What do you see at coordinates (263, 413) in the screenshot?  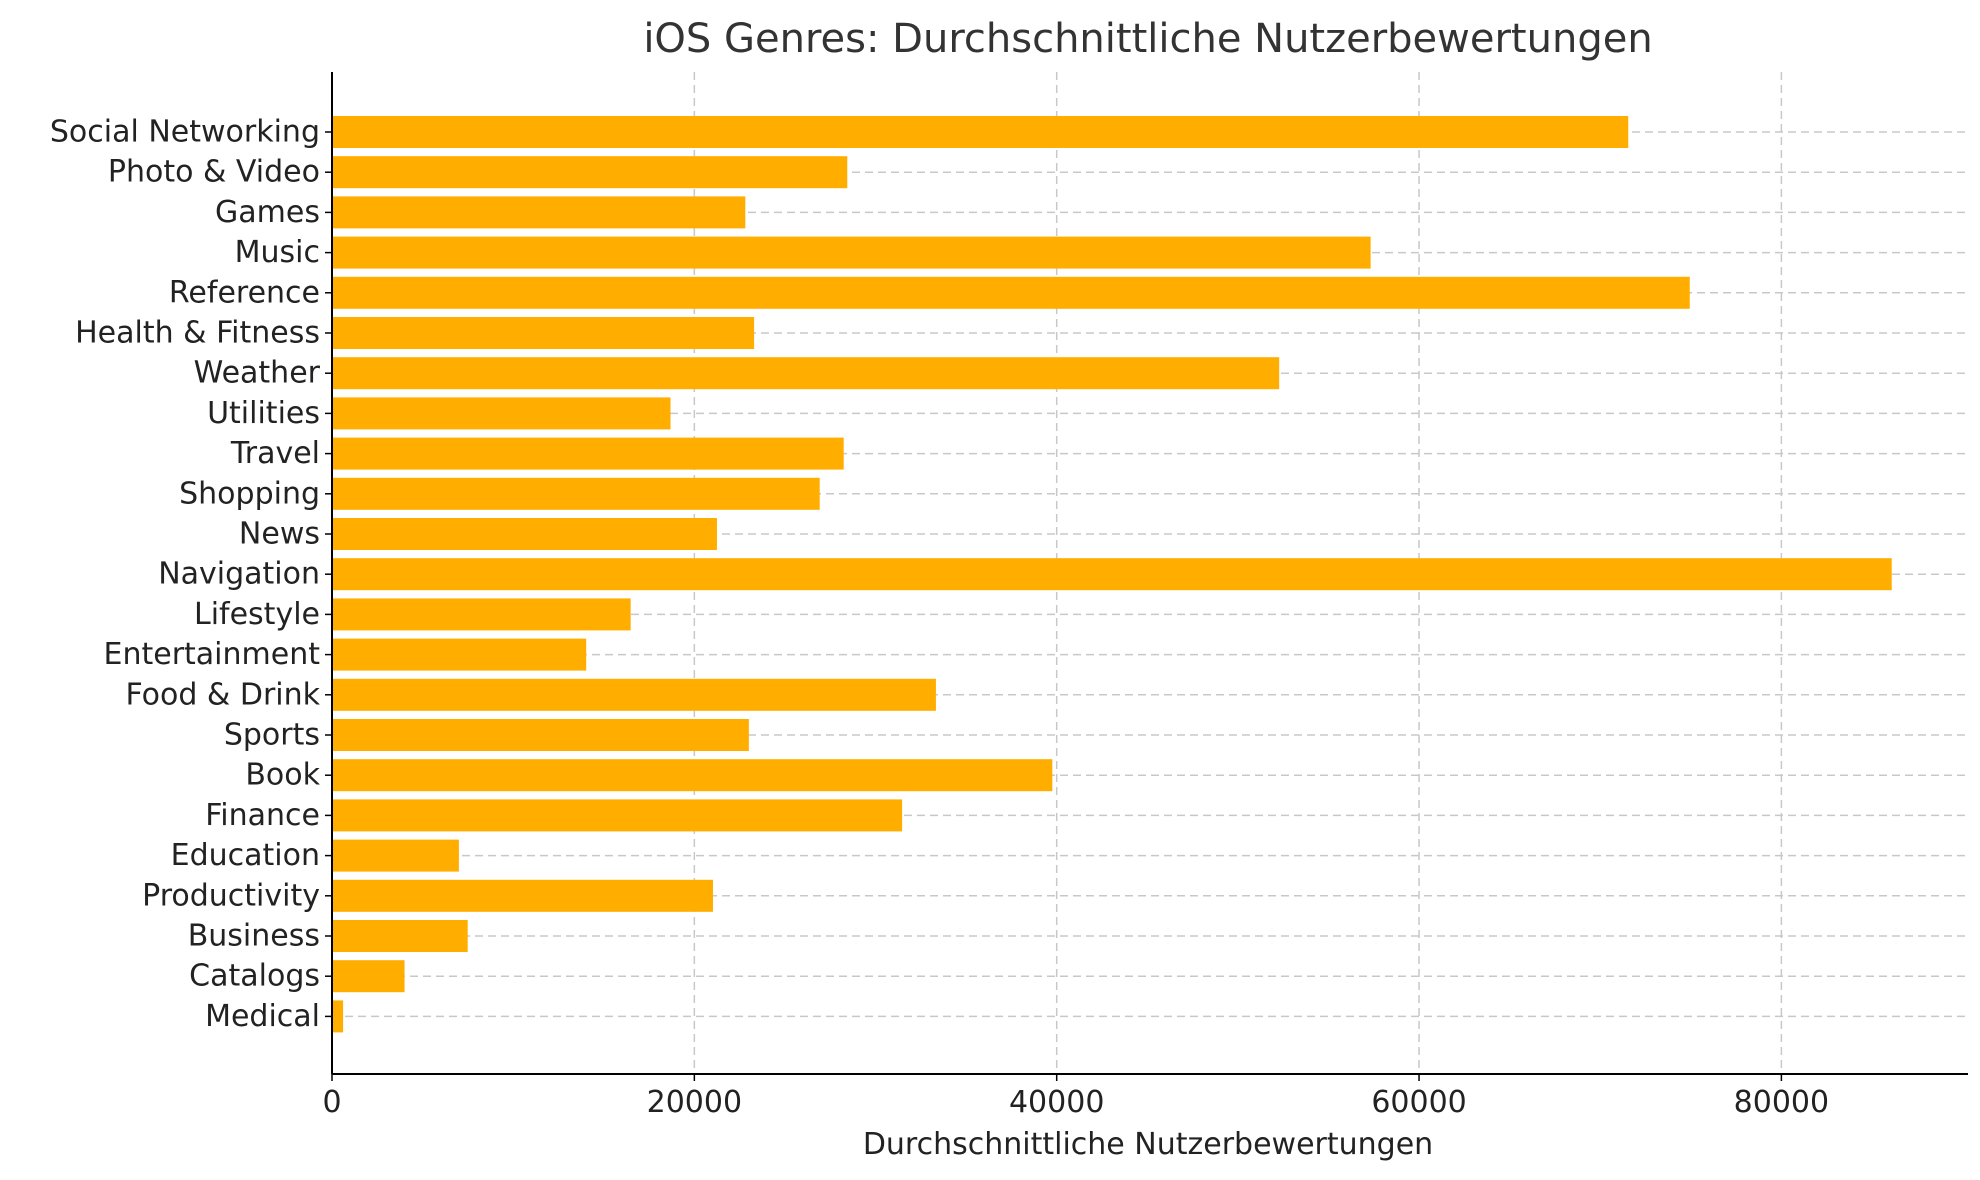 I see `y-tick-label: Utilities` at bounding box center [263, 413].